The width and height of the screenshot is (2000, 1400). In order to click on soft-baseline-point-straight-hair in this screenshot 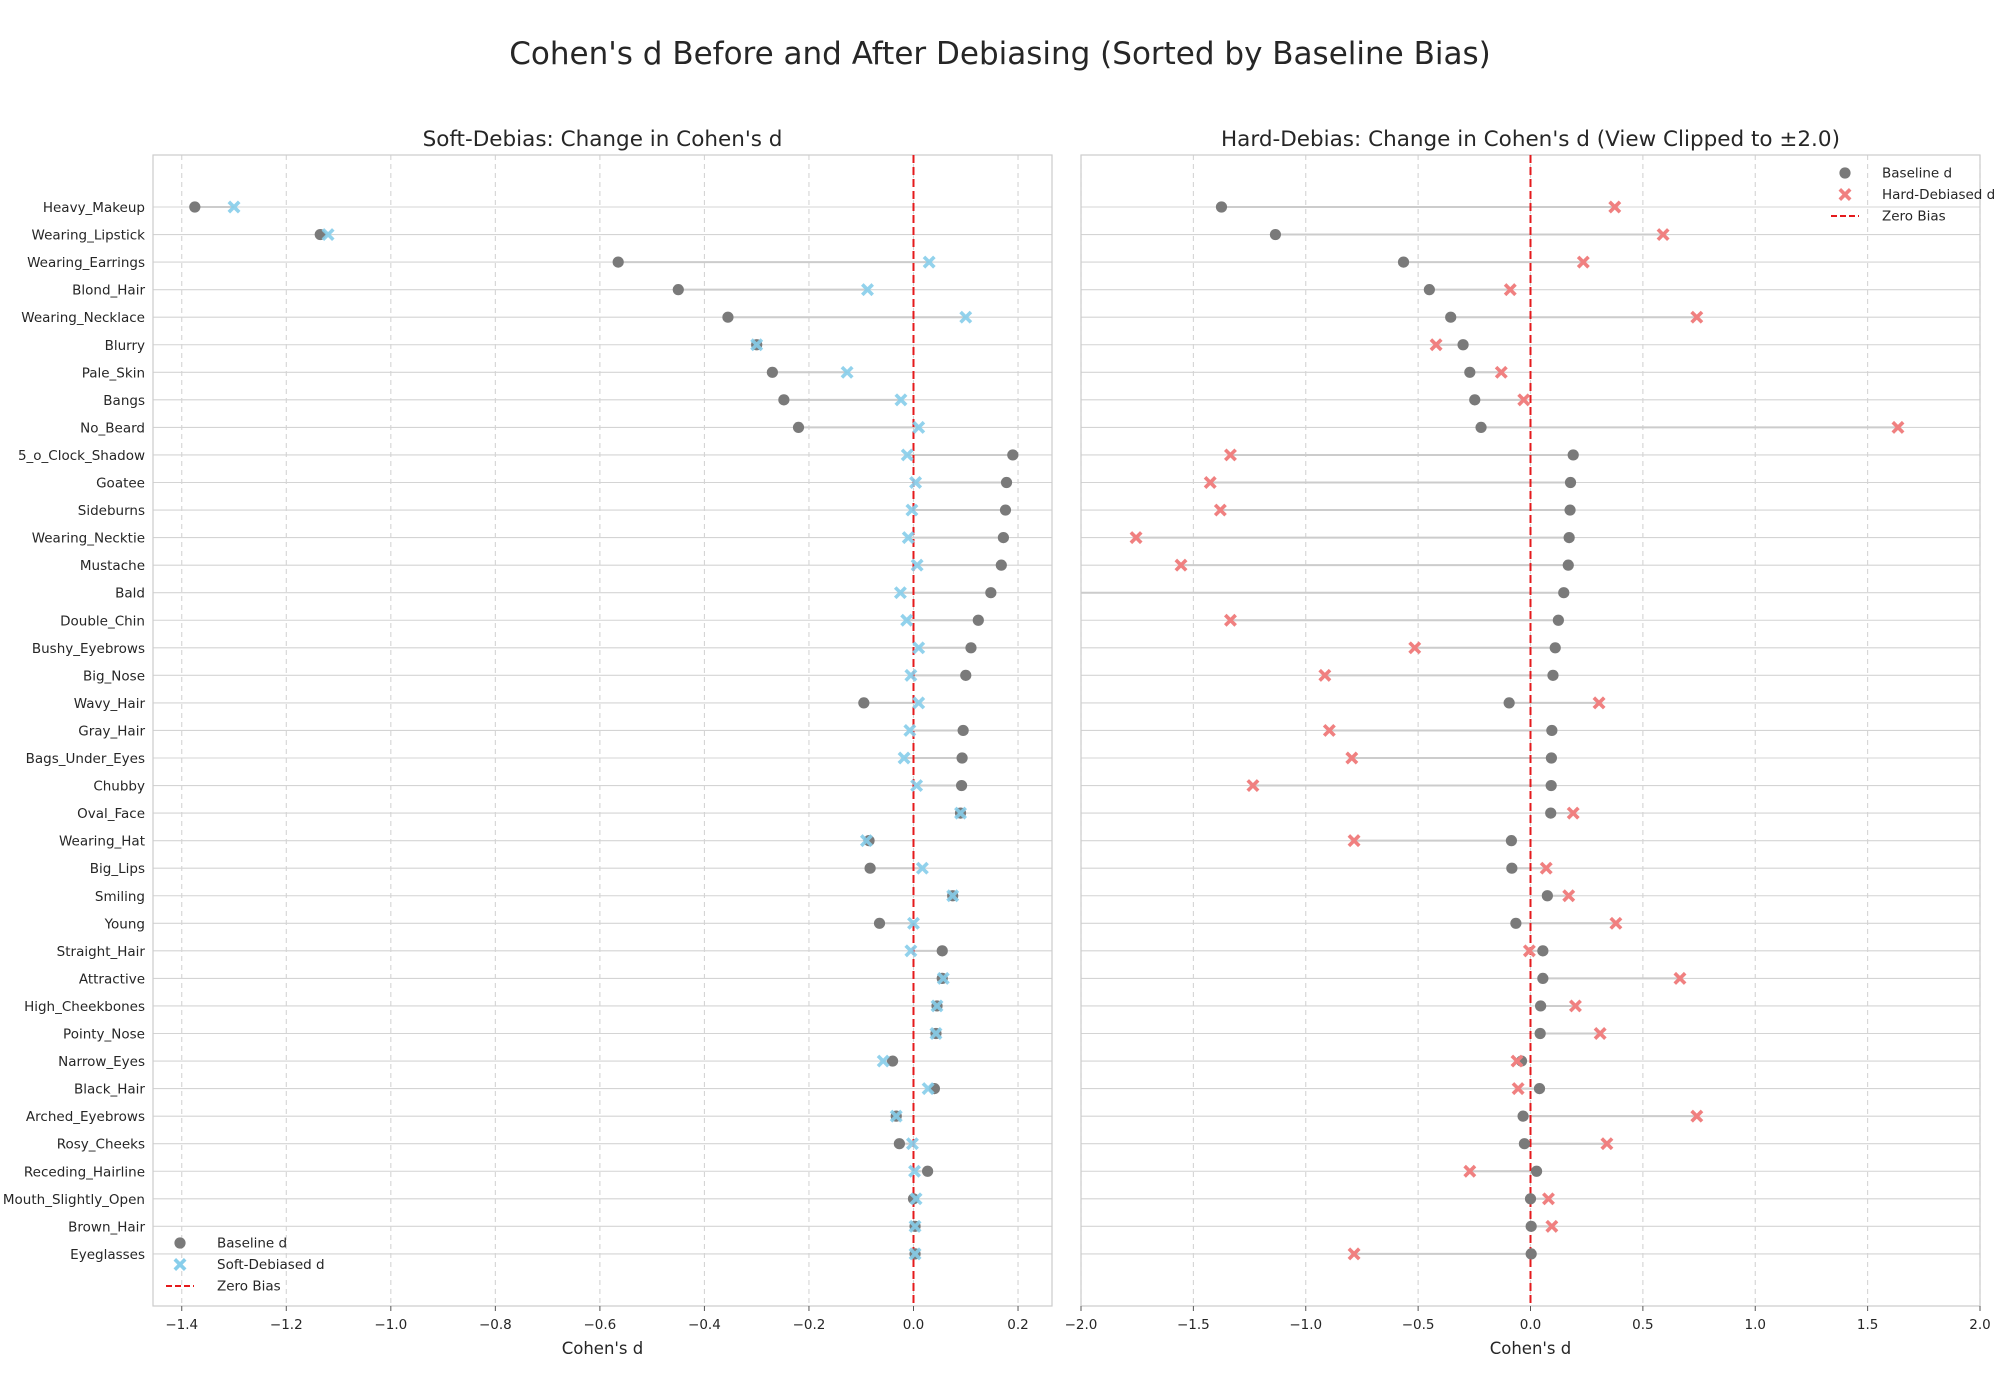, I will do `click(942, 951)`.